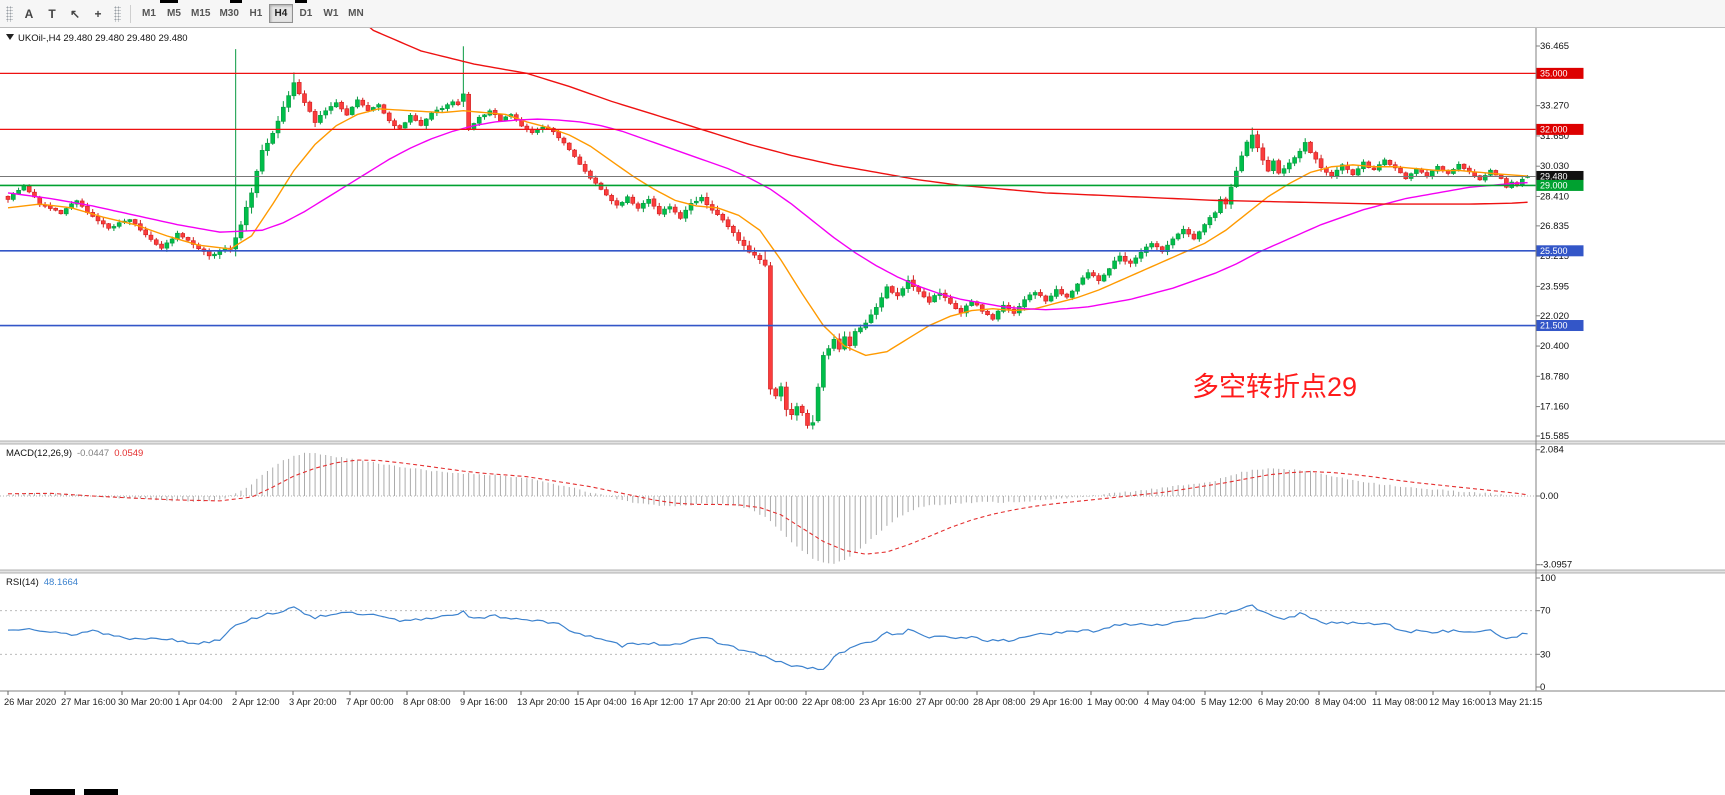 This screenshot has width=1725, height=795. Describe the element at coordinates (1457, 702) in the screenshot. I see `time-axis-label: 12 May 16:00` at that location.